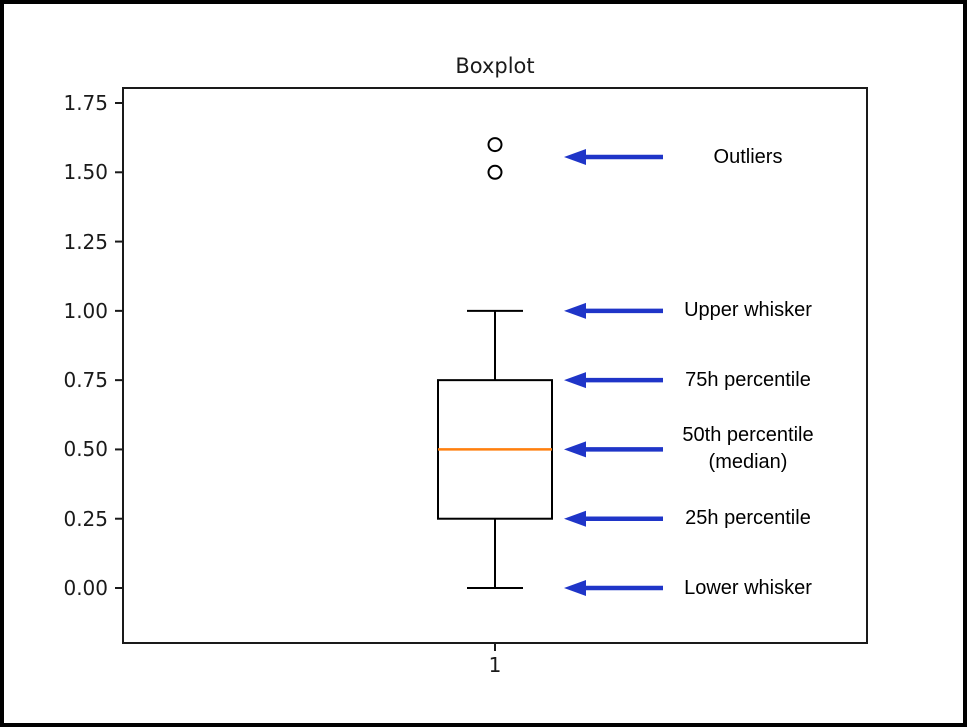 Image resolution: width=967 pixels, height=727 pixels. What do you see at coordinates (85, 588) in the screenshot?
I see `y-tick-label: 0.00` at bounding box center [85, 588].